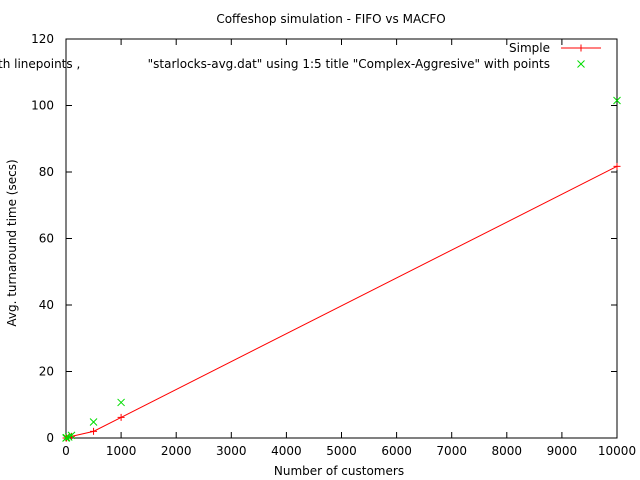 The width and height of the screenshot is (640, 480). I want to click on x-tick-label: 9000, so click(562, 451).